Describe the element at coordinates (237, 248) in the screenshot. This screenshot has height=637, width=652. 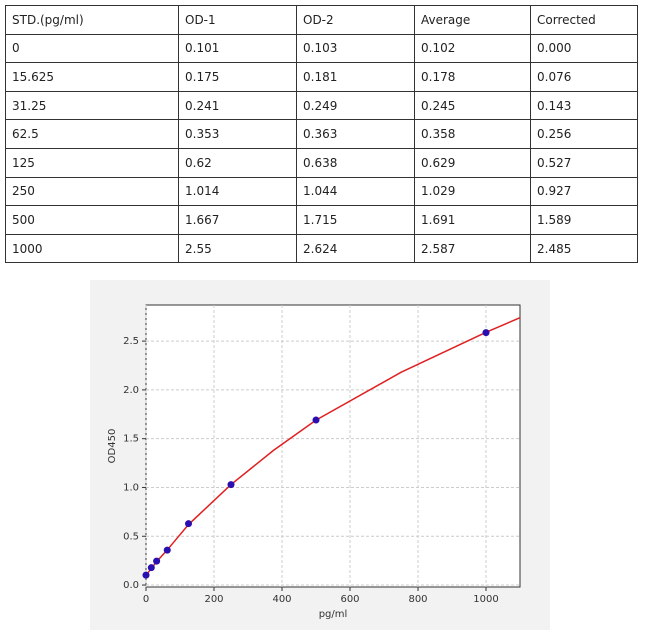
I see `table-cell: 2.55` at that location.